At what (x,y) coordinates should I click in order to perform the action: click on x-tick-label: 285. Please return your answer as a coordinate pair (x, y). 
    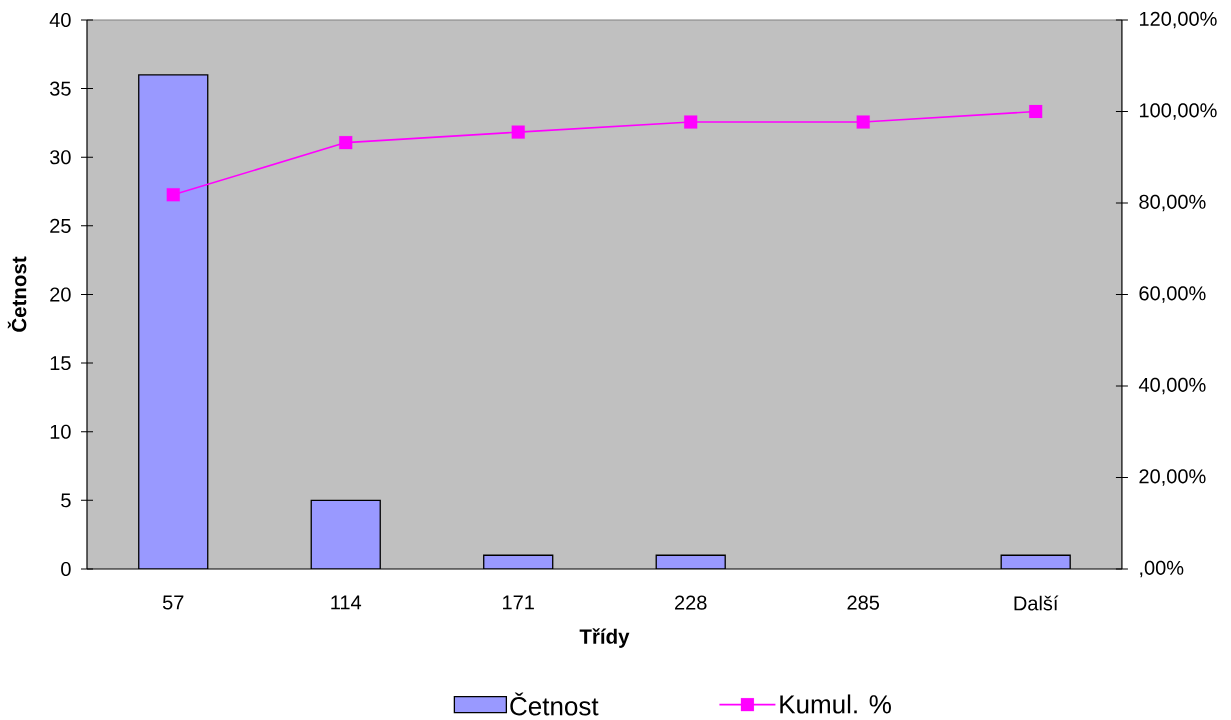
    Looking at the image, I should click on (863, 602).